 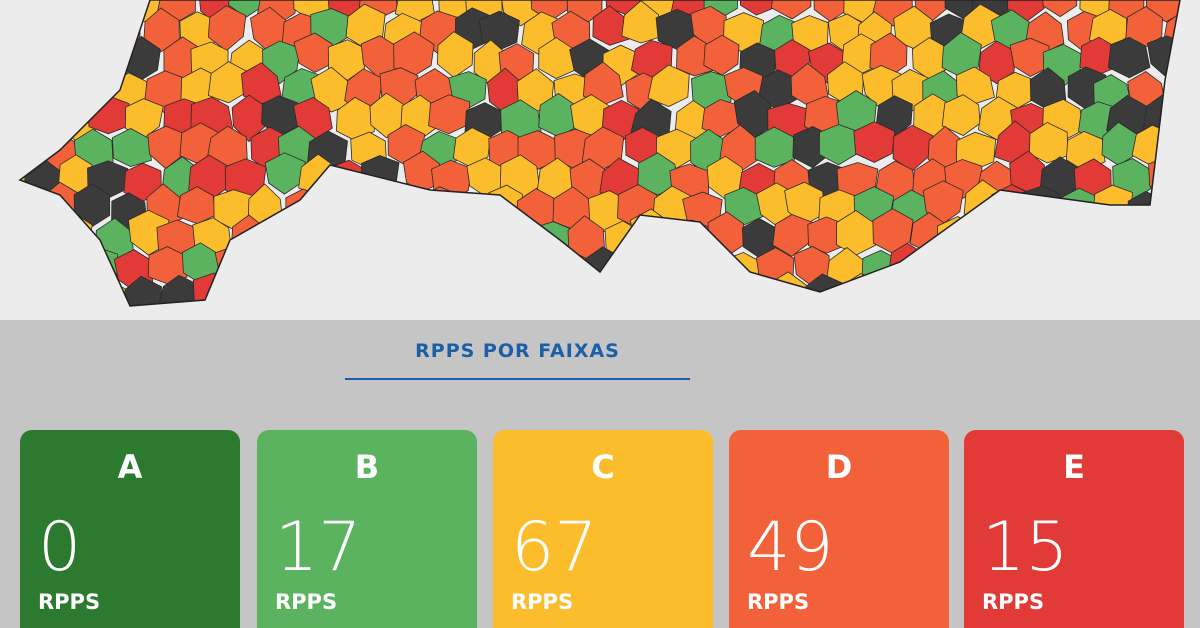 I want to click on section-title: RPPS POR FAIXAS, so click(x=517, y=351).